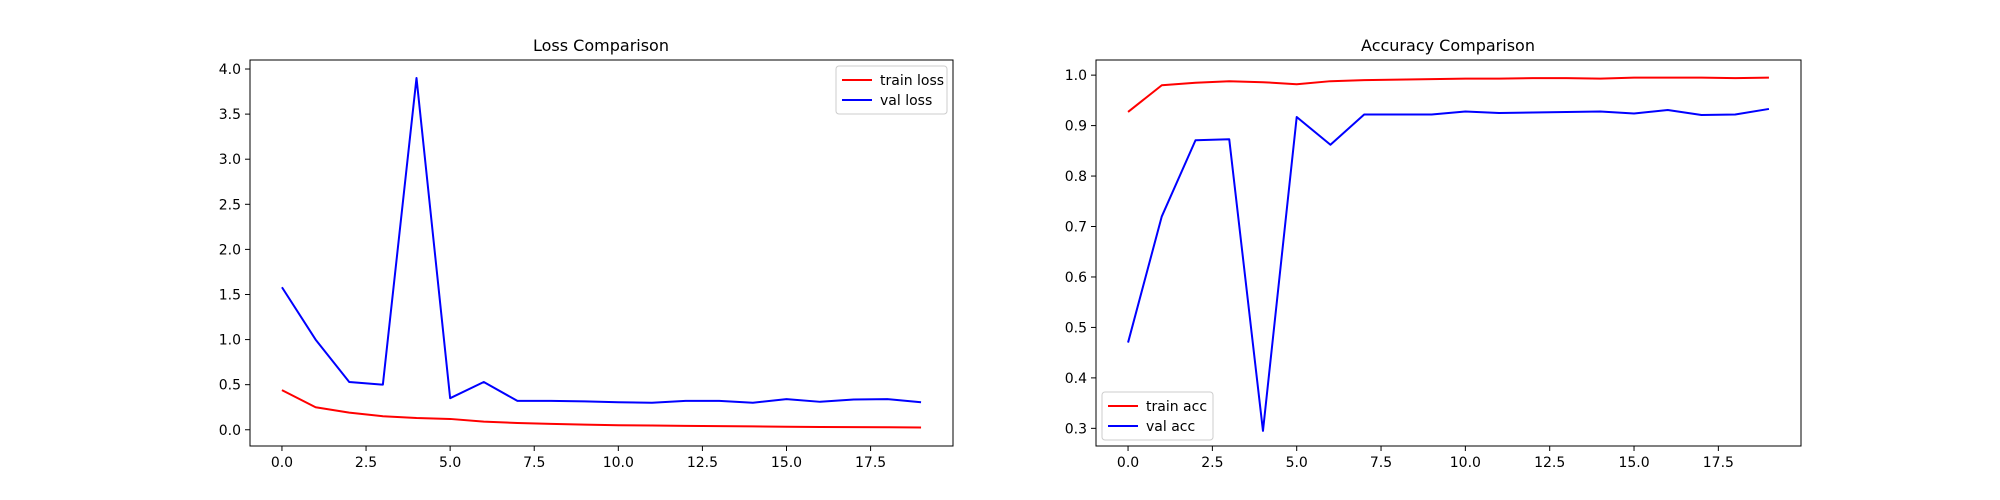  I want to click on loss-x-axis: 0.0 2.5 5.0 7.5 10.0 12.5 15.0 17.5, so click(578, 458).